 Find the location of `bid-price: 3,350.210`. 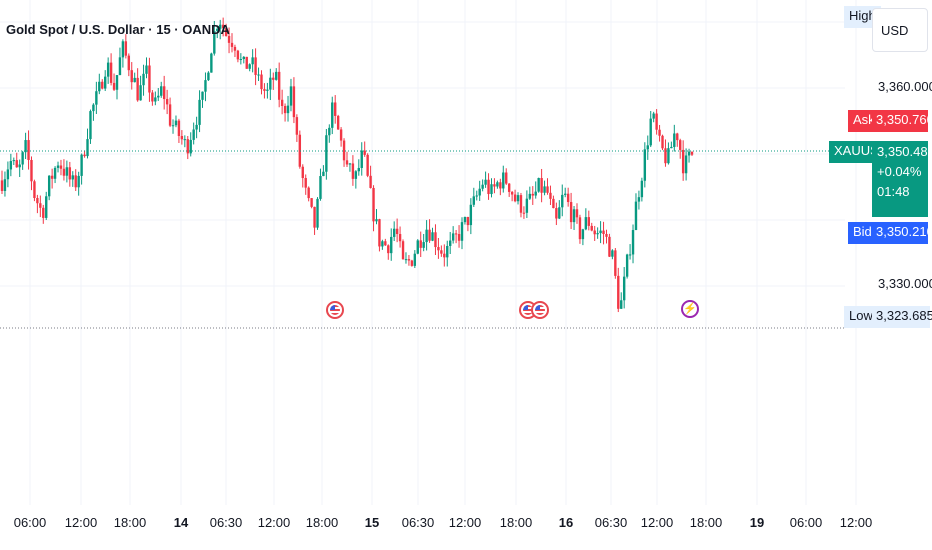

bid-price: 3,350.210 is located at coordinates (902, 233).